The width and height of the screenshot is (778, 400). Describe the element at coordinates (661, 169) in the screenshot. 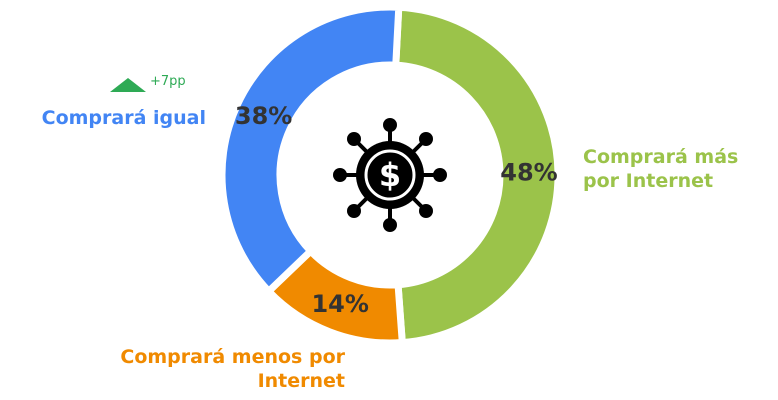

I see `category-label: Comprará más por Internet` at that location.